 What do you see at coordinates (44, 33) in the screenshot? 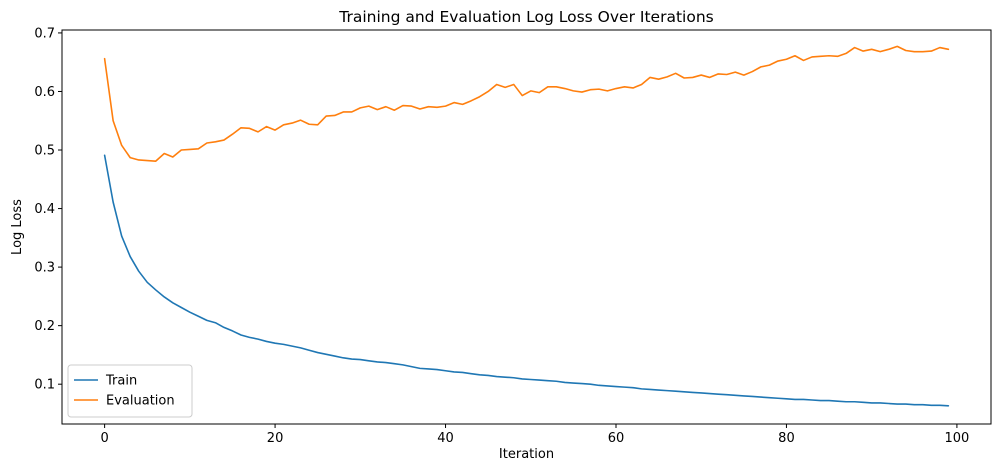
I see `y-tick-label: 0.7` at bounding box center [44, 33].